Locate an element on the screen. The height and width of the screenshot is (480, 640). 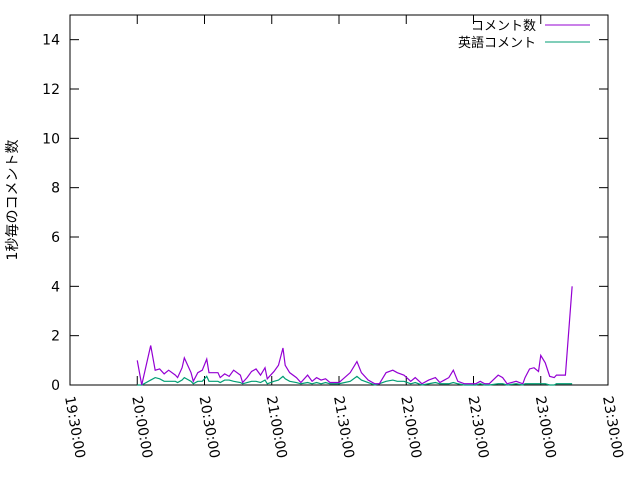
x-tick-label: 21:30:00 is located at coordinates (343, 427).